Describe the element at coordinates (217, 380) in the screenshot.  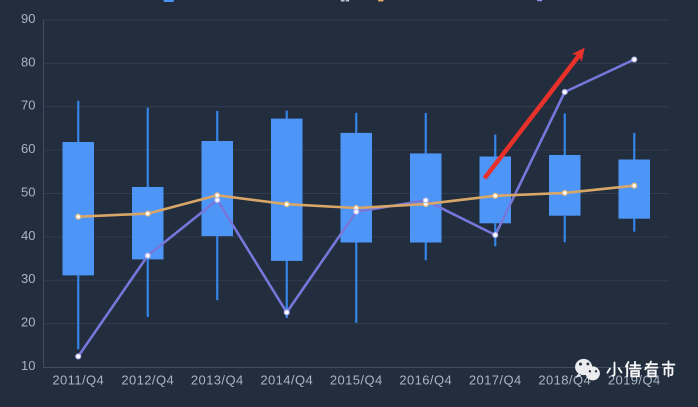
I see `svg-text: 2013/Q4` at that location.